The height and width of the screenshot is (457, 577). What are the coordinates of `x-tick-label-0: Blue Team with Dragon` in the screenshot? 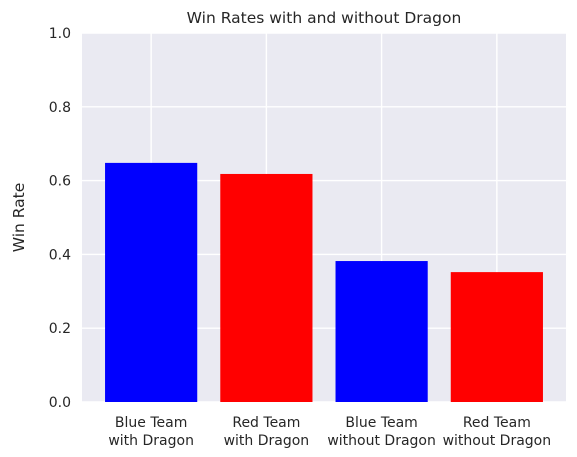 It's located at (151, 432).